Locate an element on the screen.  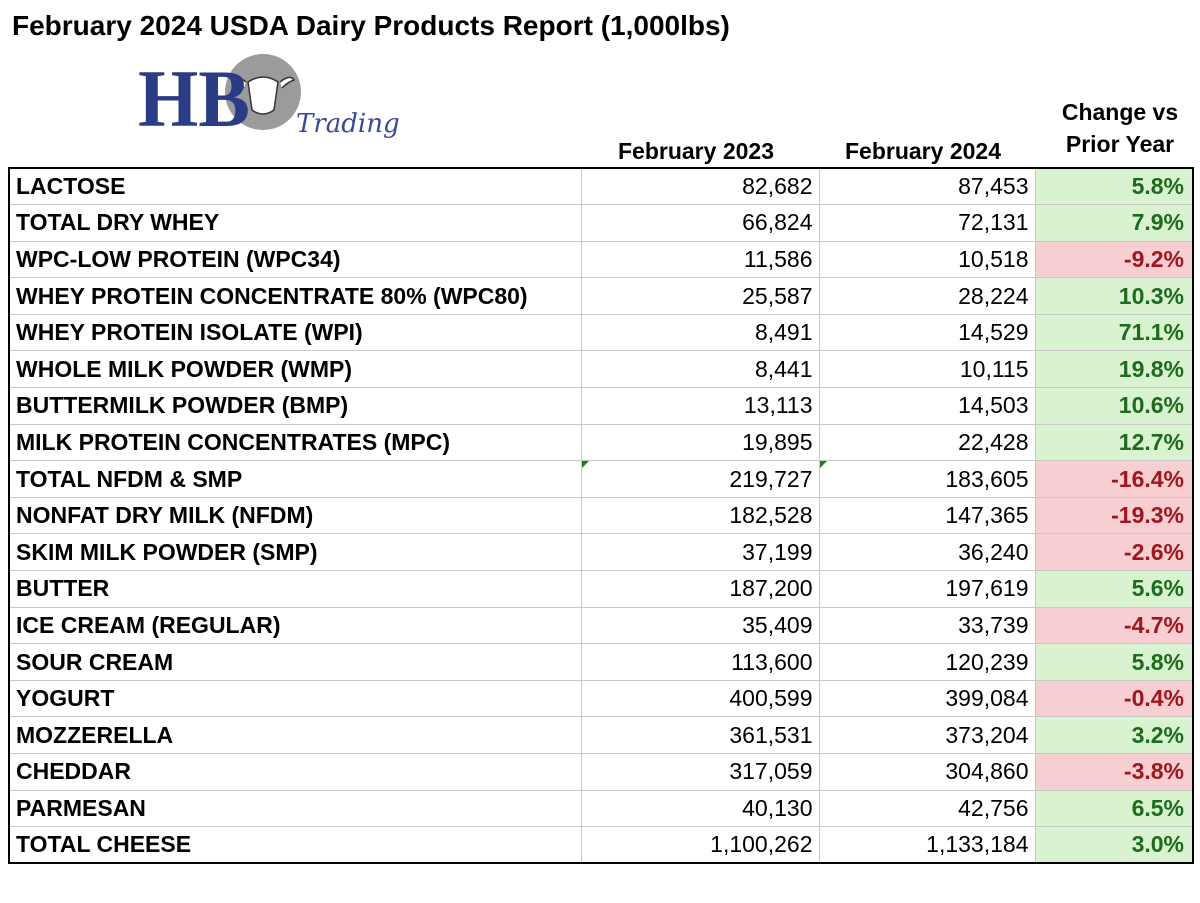
change-value: 19.8% is located at coordinates (1114, 369).